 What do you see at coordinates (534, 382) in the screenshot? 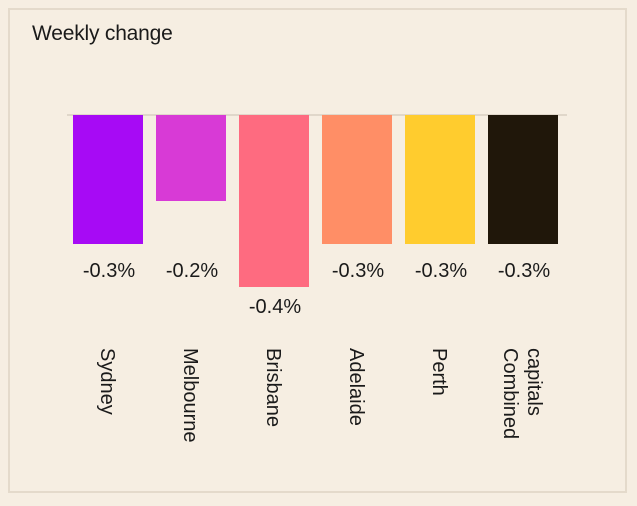
I see `category-label-line: capitals` at bounding box center [534, 382].